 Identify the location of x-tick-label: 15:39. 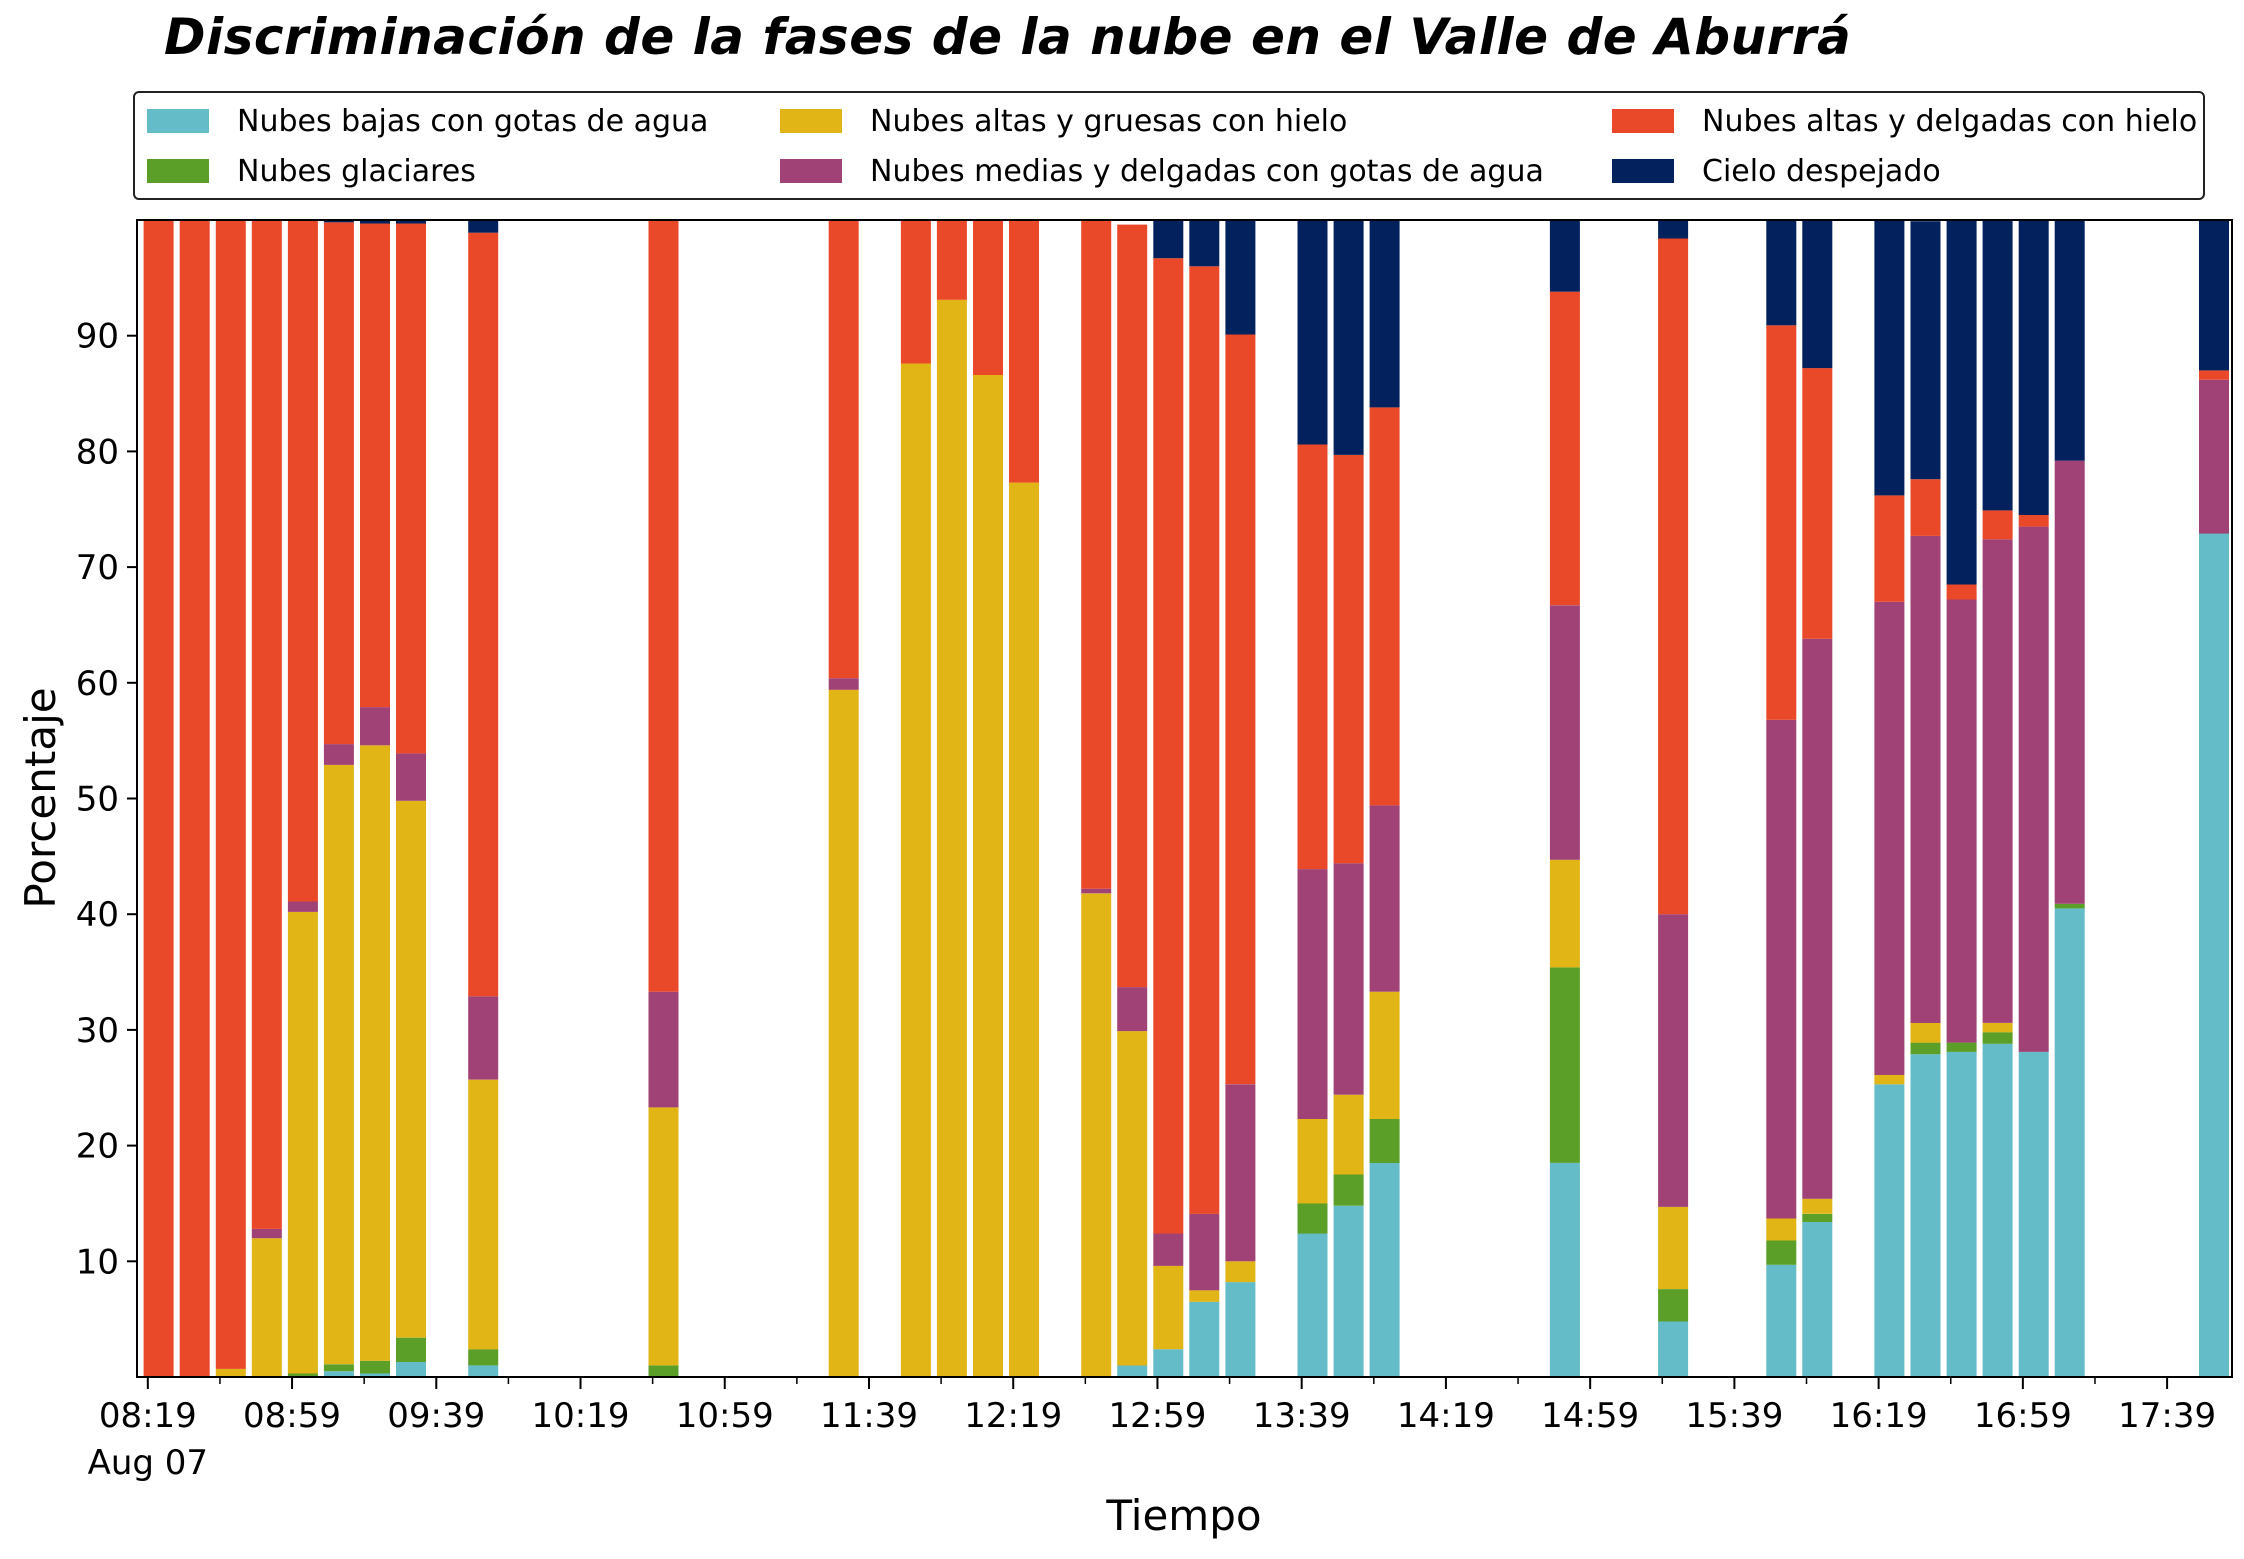
(1734, 1416).